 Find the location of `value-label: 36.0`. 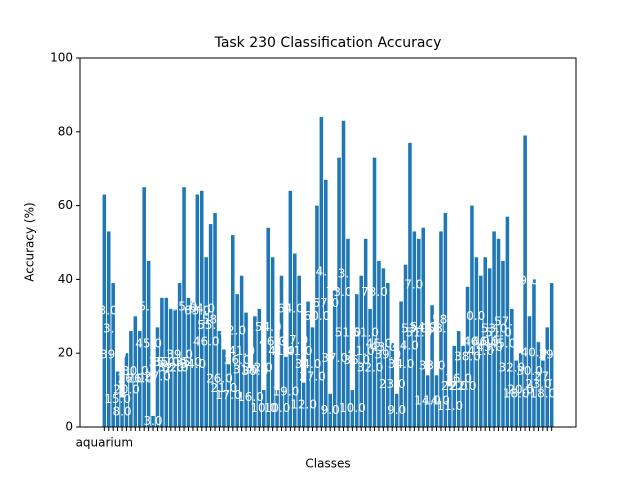

value-label: 36.0 is located at coordinates (356, 360).